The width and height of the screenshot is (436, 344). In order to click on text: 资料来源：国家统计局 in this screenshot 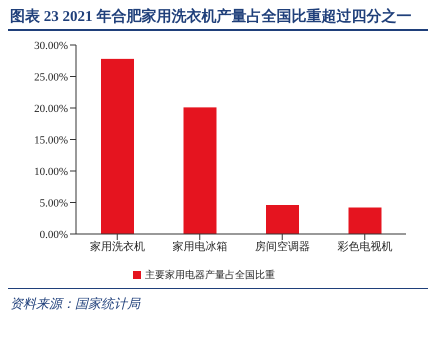, I will do `click(76, 304)`.